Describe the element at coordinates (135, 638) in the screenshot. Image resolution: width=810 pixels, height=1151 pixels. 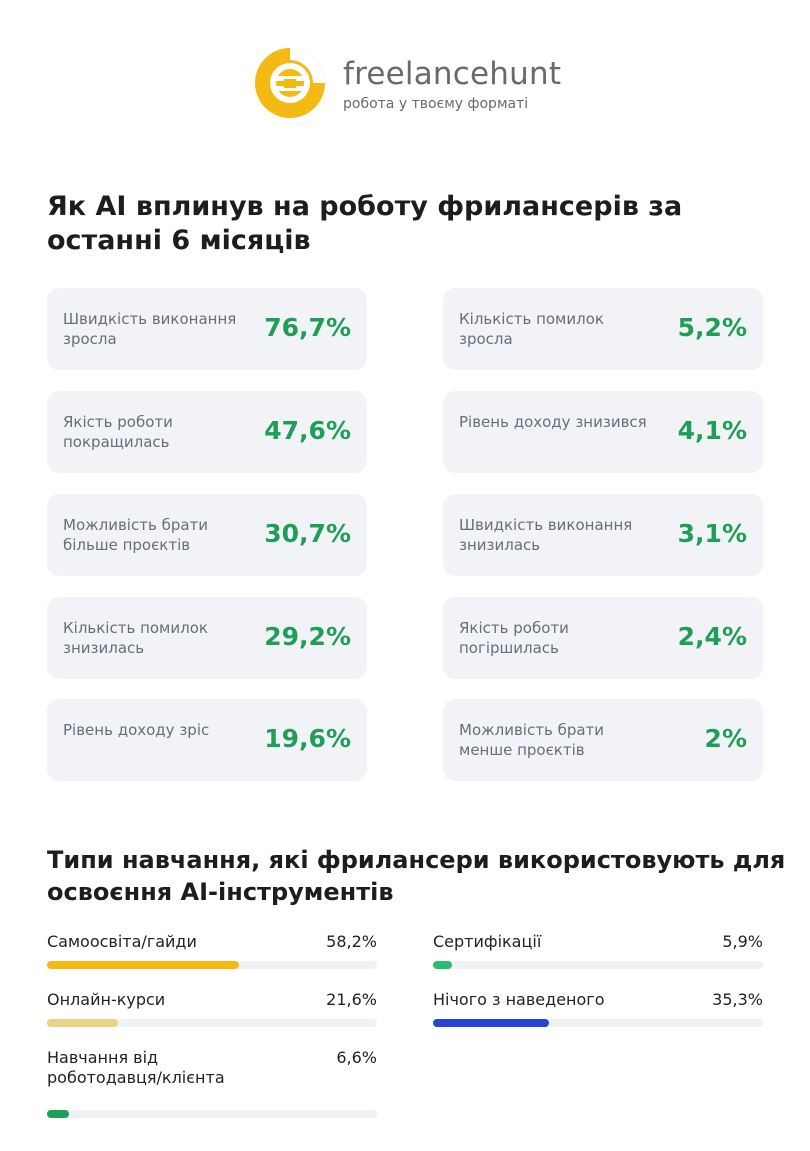
I see `impact-card-label: Кількість помилок знизилась` at that location.